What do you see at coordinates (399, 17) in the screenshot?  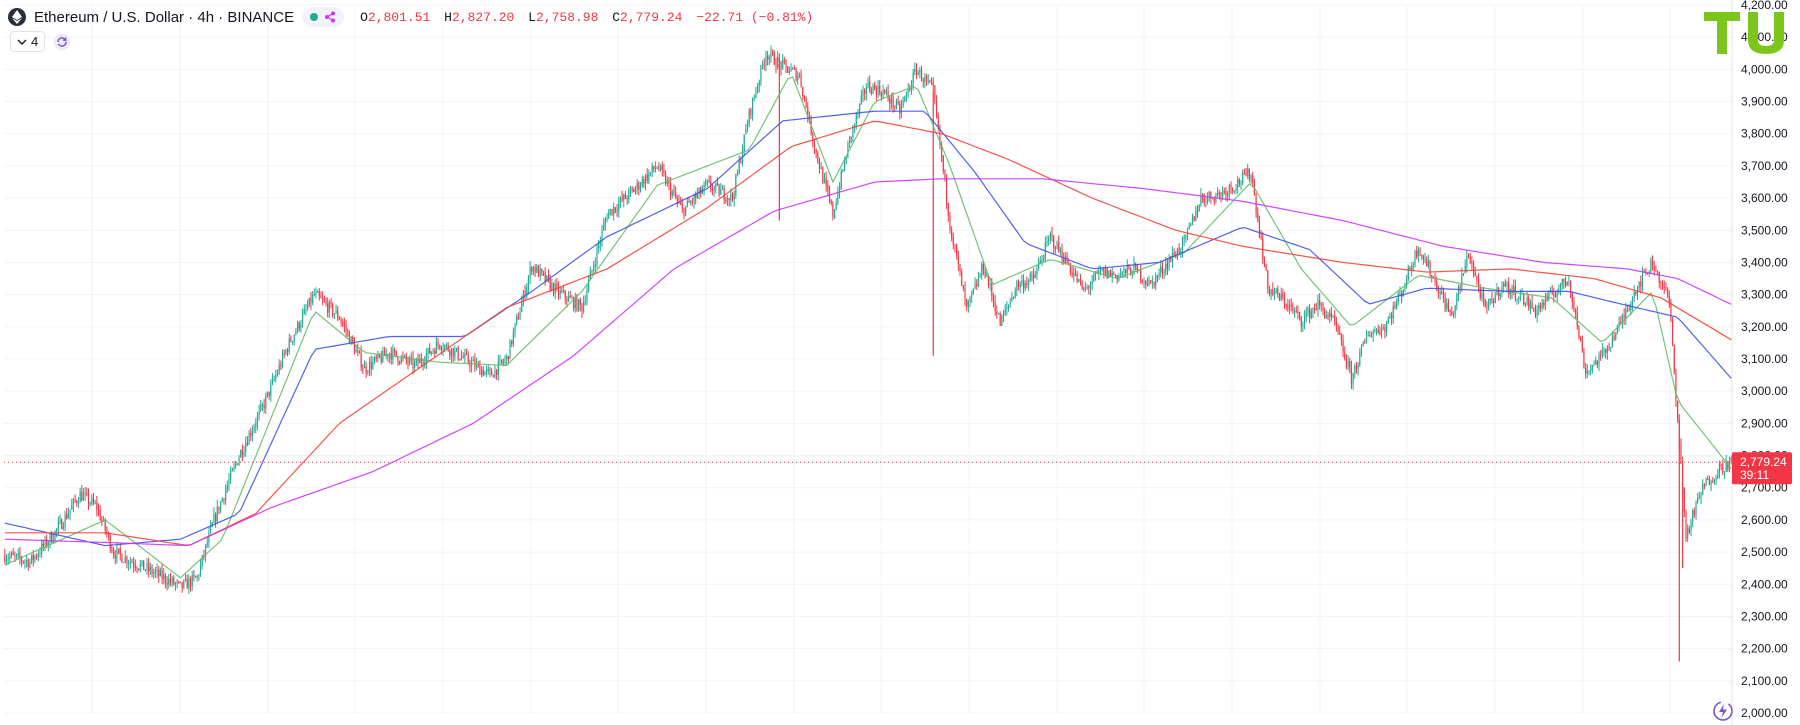 I see `open-value: 2,801.51` at bounding box center [399, 17].